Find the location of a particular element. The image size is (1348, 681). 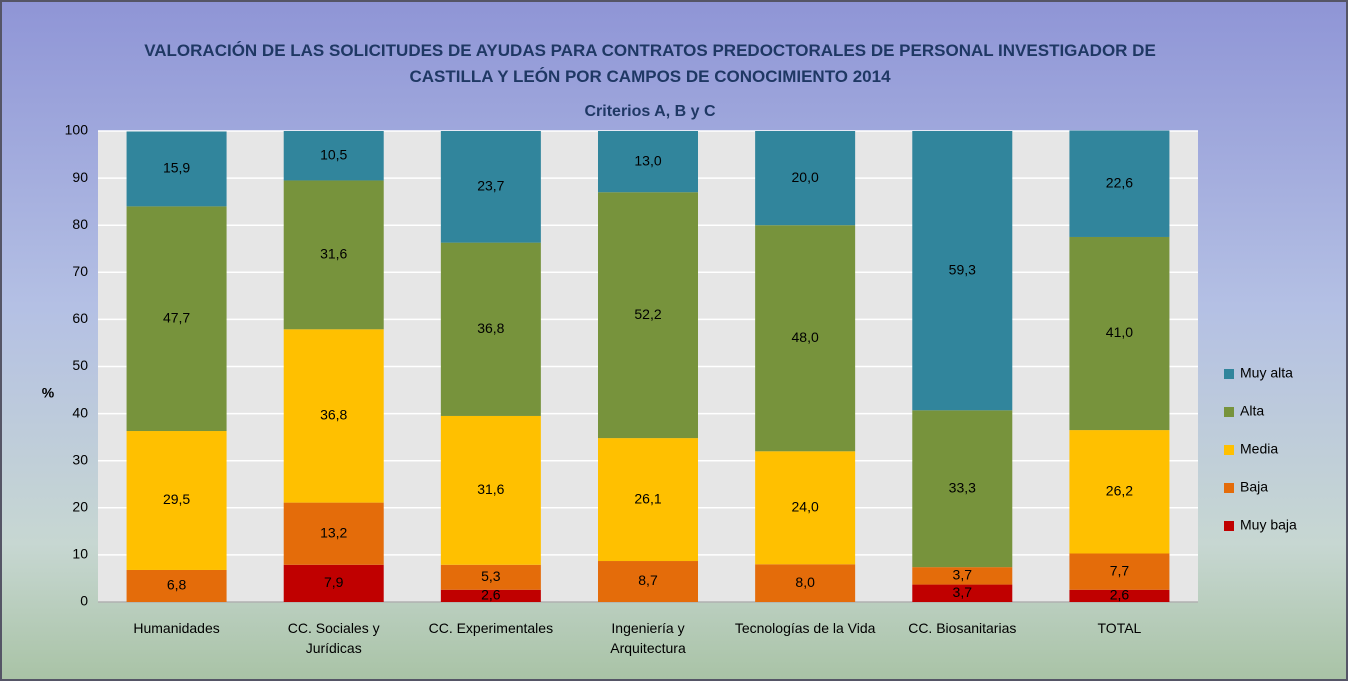

y-axis-label: % is located at coordinates (48, 393).